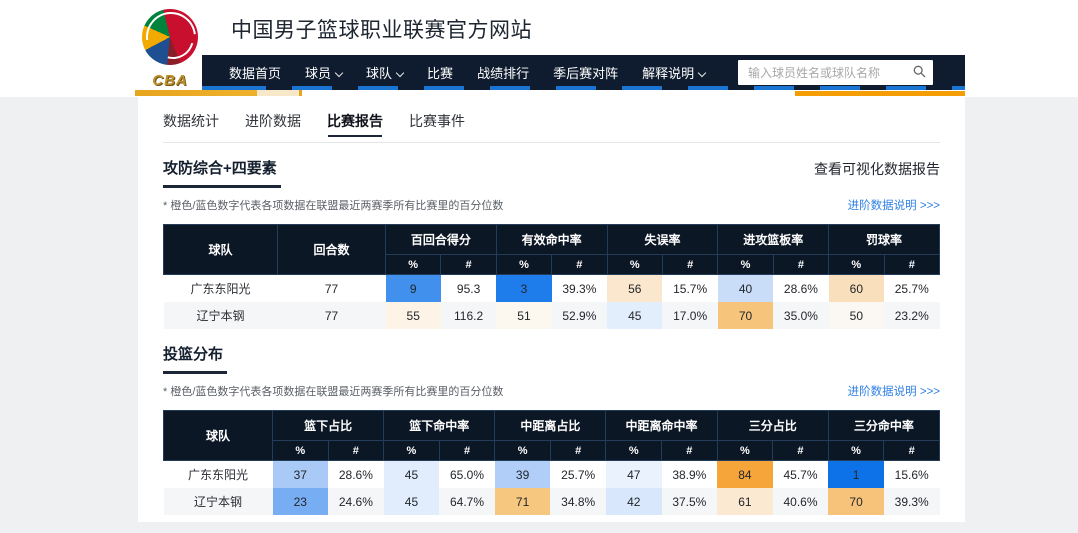  What do you see at coordinates (300, 474) in the screenshot?
I see `percentile-cell: 37` at bounding box center [300, 474].